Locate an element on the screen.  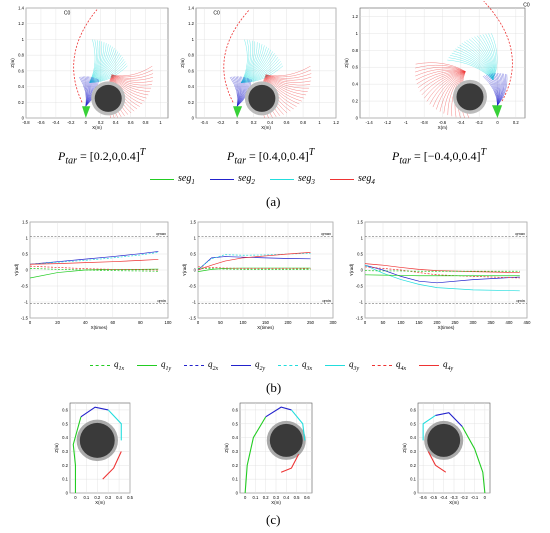
plot-b1-traces: qmax qmin is located at coordinates (98, 267).